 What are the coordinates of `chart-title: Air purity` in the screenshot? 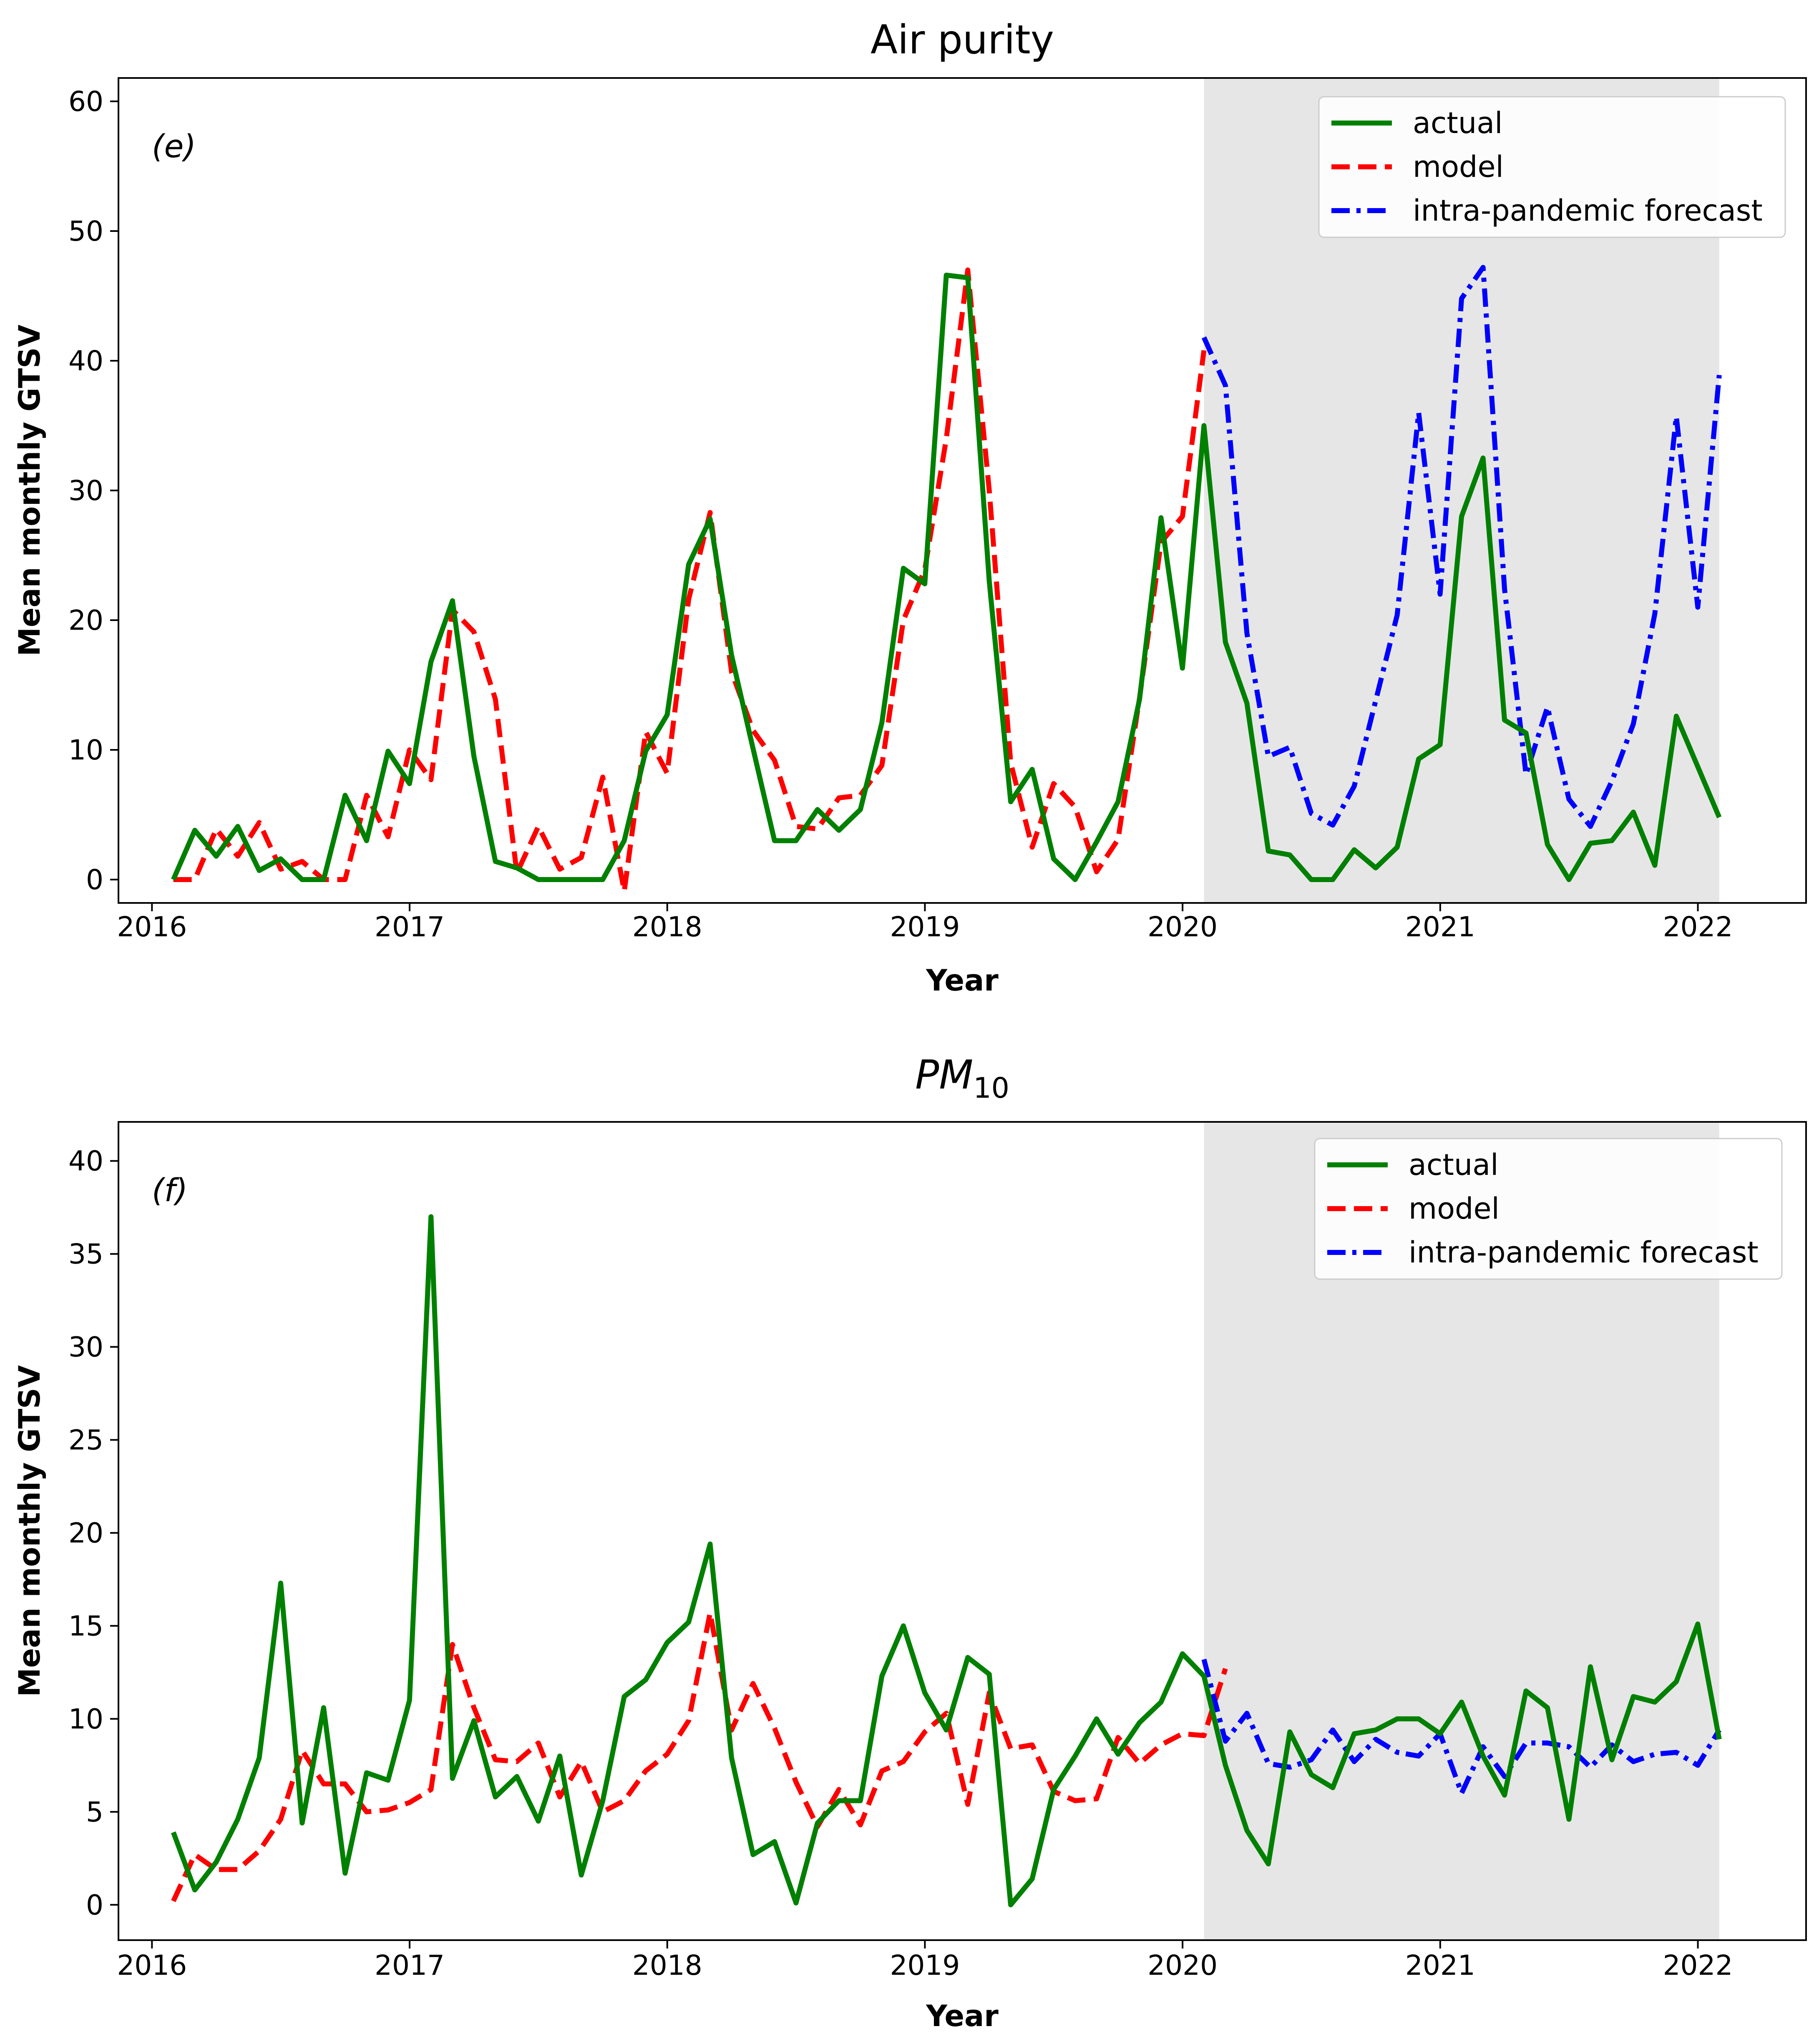 It's located at (963, 40).